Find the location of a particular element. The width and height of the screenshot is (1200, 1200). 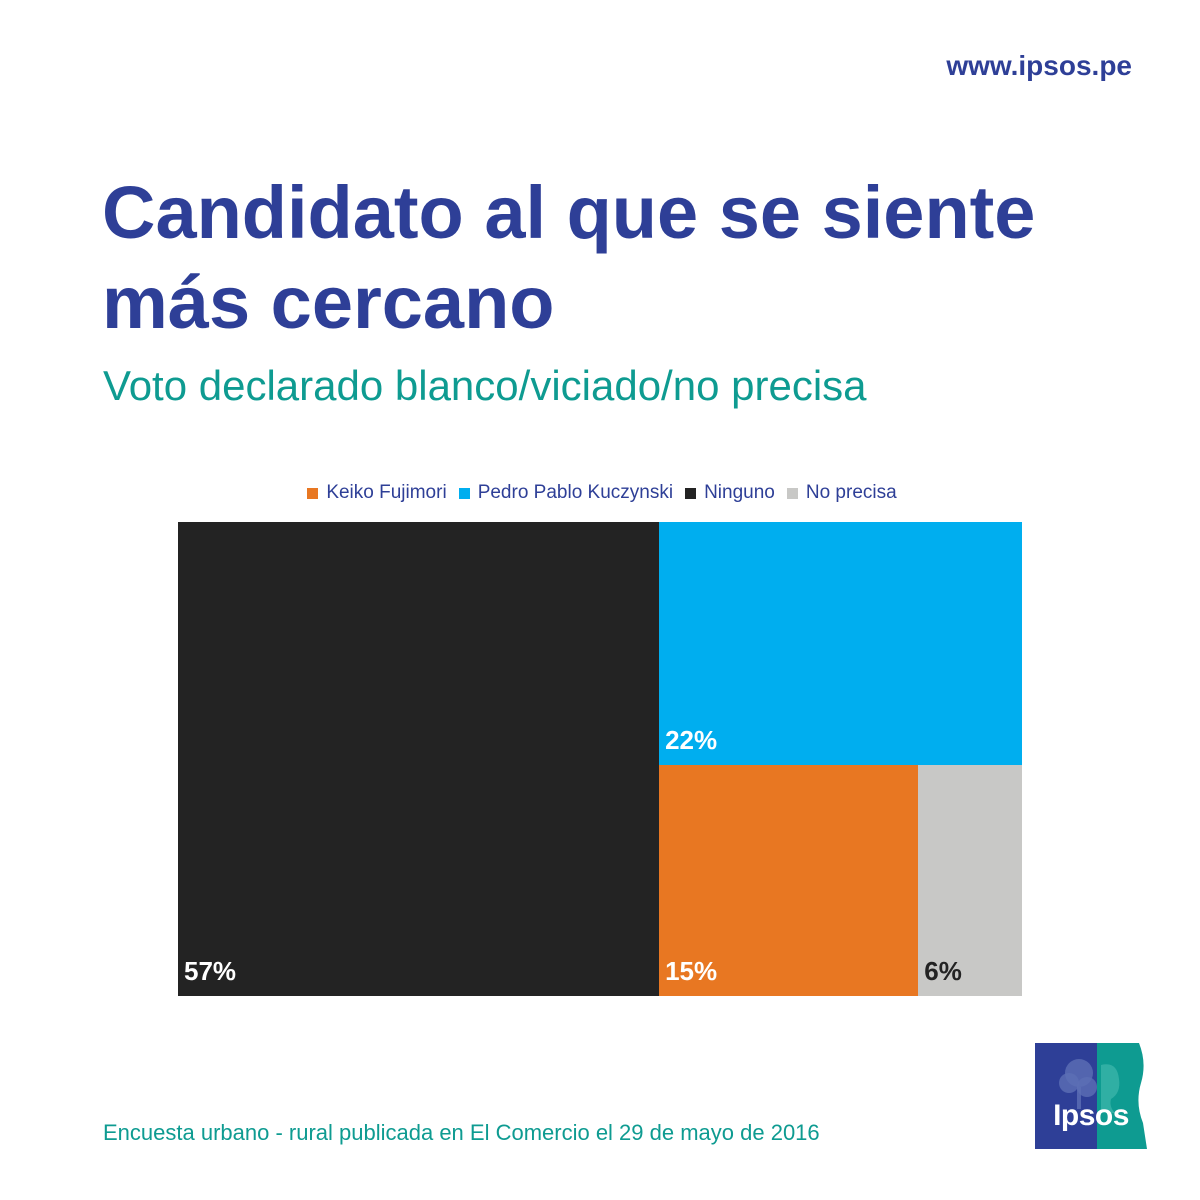

legend-label-keiko: Keiko Fujimori is located at coordinates (386, 492).